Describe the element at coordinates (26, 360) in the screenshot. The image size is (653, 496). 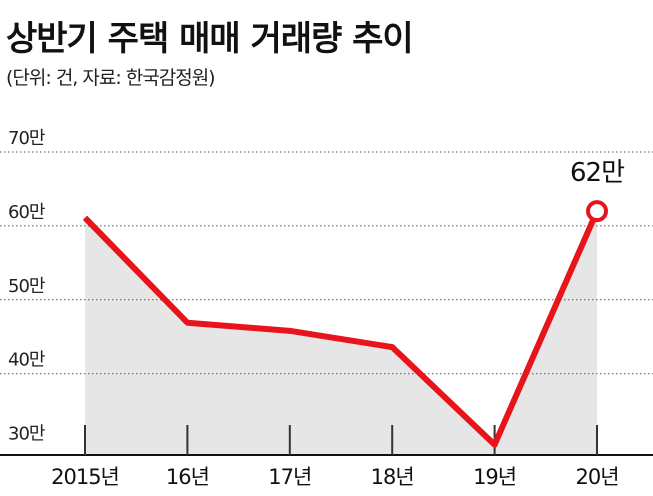
I see `y-tick-label: 40만` at that location.